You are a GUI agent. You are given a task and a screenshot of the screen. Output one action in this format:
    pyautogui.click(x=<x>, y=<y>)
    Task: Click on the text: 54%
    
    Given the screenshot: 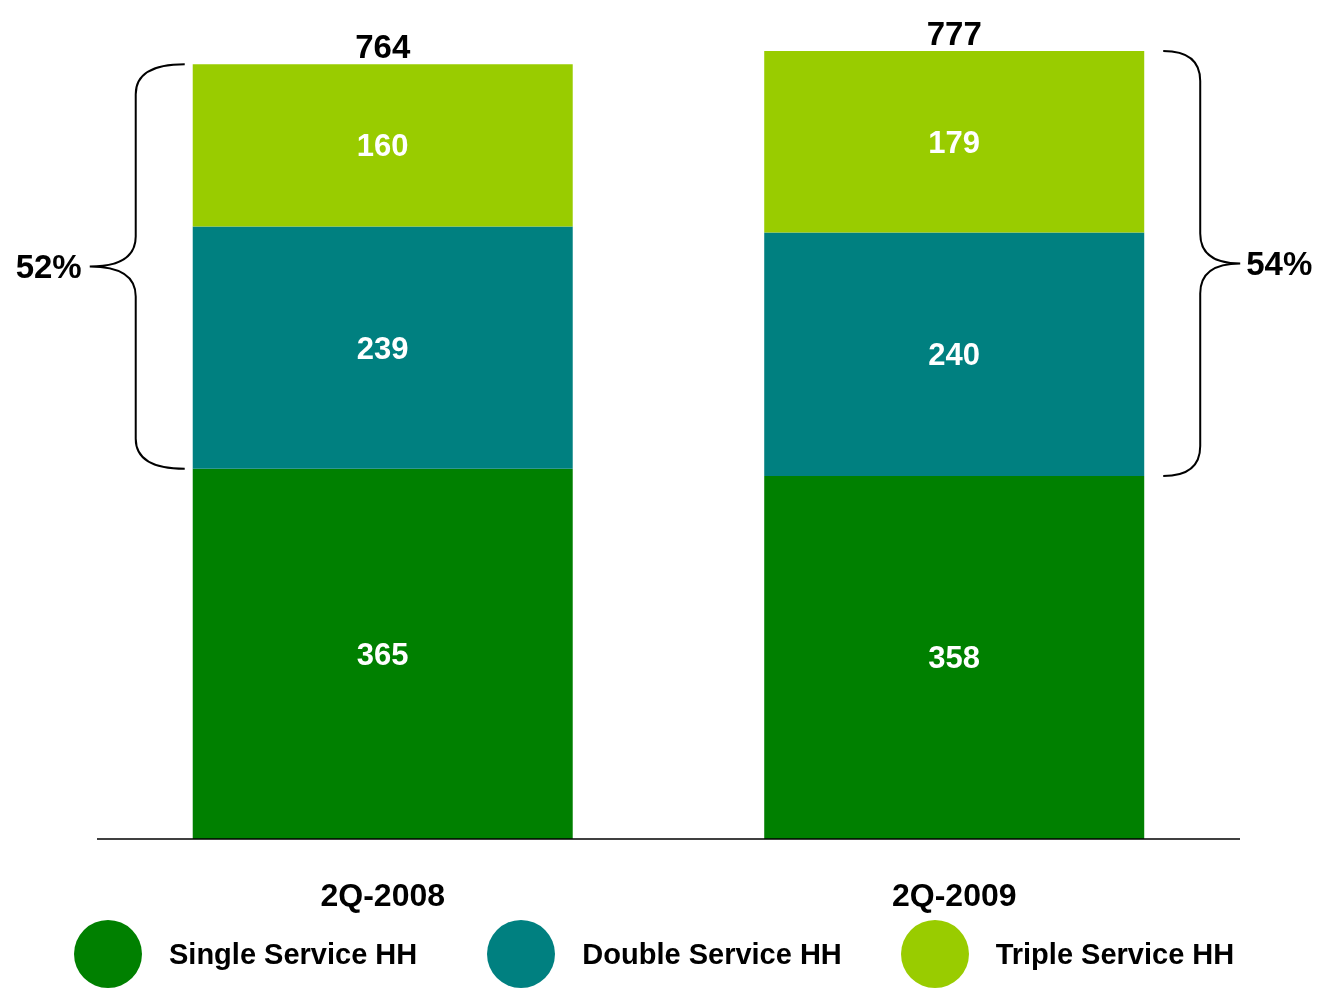 What is the action you would take?
    pyautogui.click(x=1279, y=263)
    